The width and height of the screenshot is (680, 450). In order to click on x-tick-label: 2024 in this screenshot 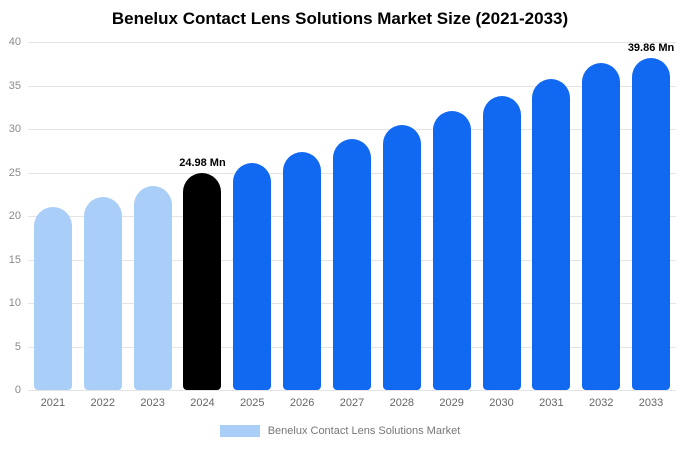, I will do `click(202, 403)`.